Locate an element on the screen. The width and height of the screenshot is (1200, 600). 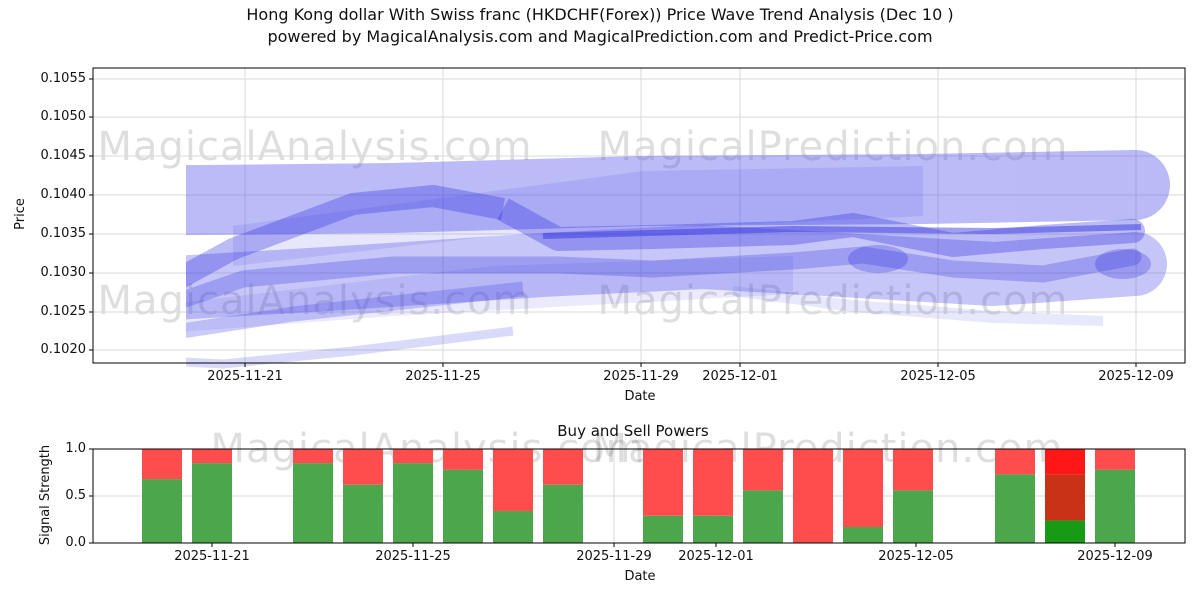
price-y-tick-label: 0.1055 is located at coordinates (63, 78).